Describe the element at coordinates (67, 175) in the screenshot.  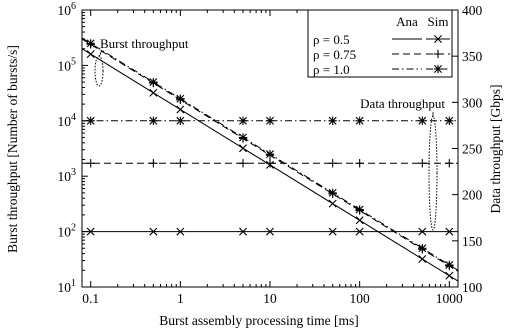
I see `y-left-tick-label: 10³` at that location.